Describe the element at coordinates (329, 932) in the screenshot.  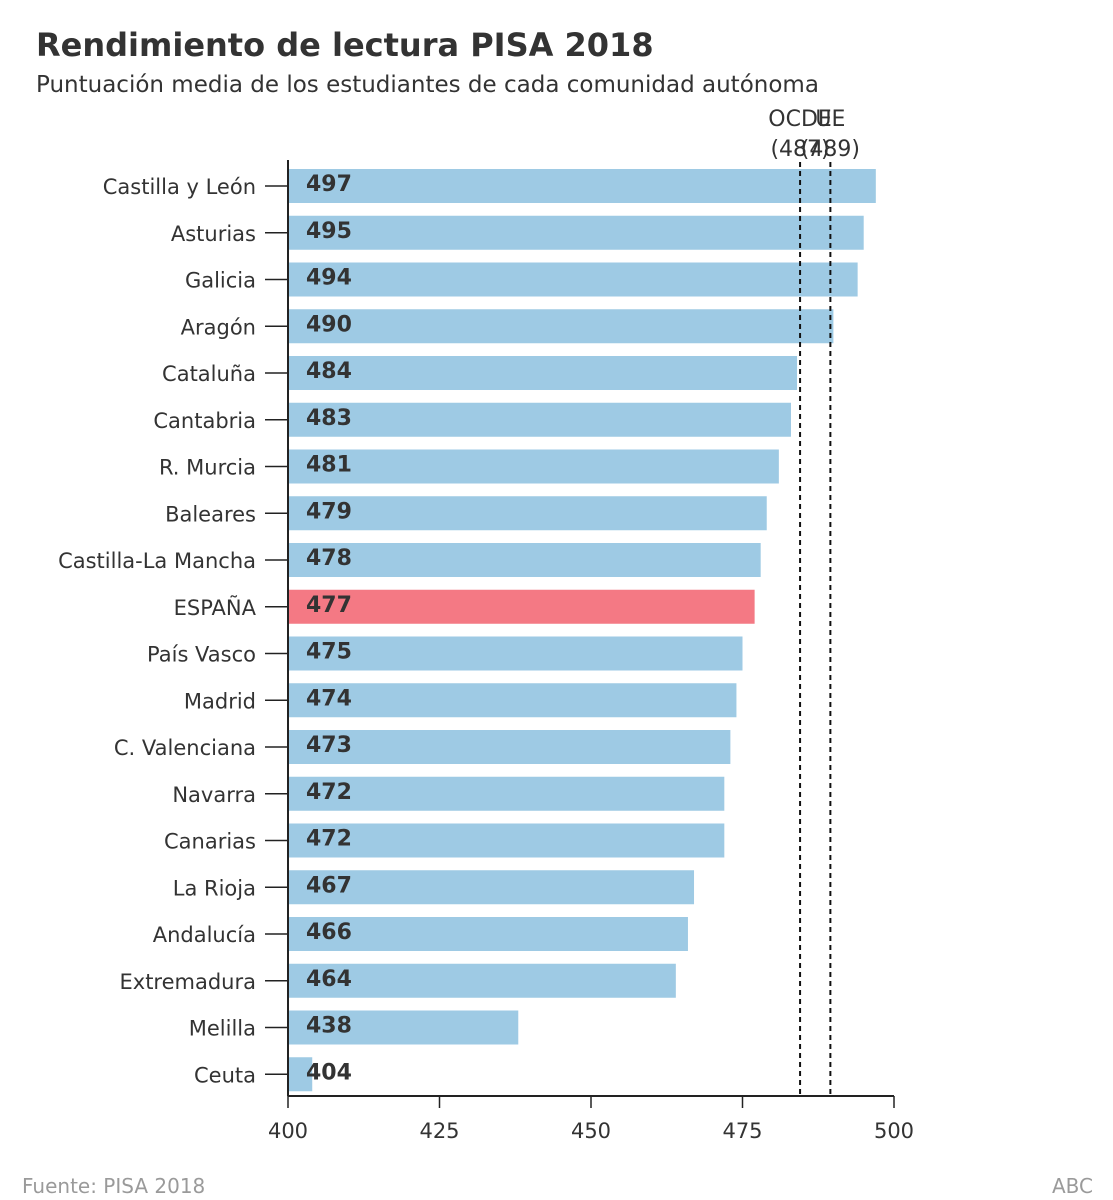
I see `data-label: 466` at that location.